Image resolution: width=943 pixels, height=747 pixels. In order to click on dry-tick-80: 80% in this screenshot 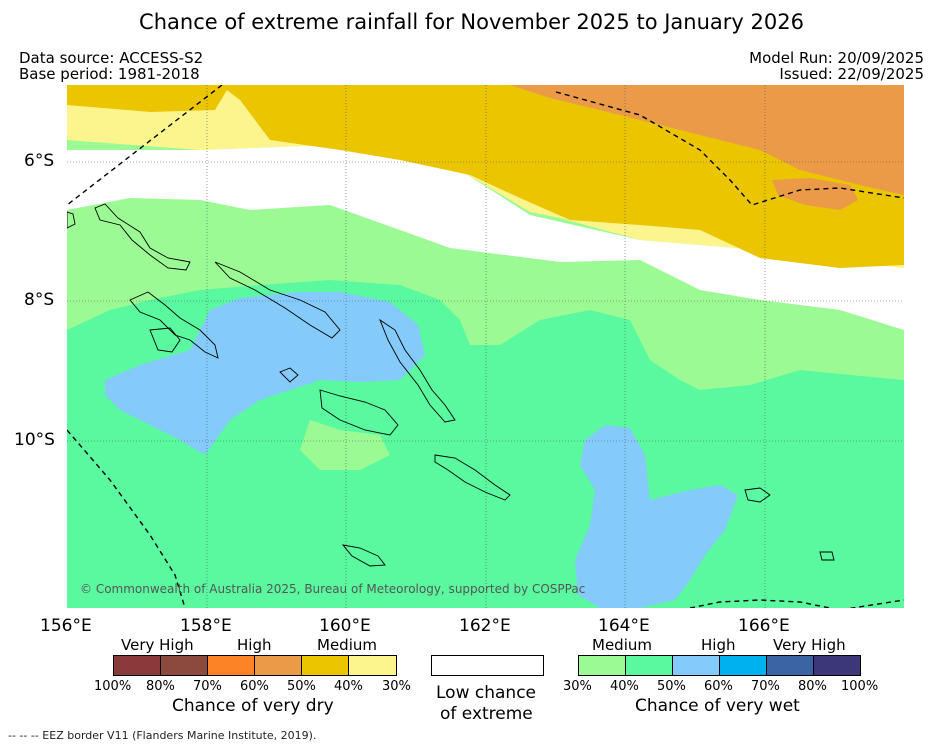, I will do `click(160, 686)`.